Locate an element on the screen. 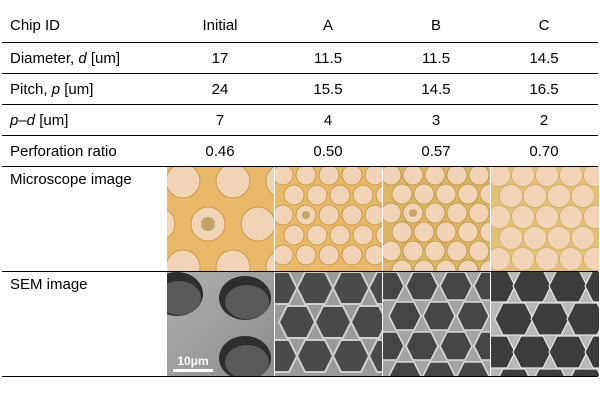  pitch-label: Pitch, p [um] is located at coordinates (52, 89).